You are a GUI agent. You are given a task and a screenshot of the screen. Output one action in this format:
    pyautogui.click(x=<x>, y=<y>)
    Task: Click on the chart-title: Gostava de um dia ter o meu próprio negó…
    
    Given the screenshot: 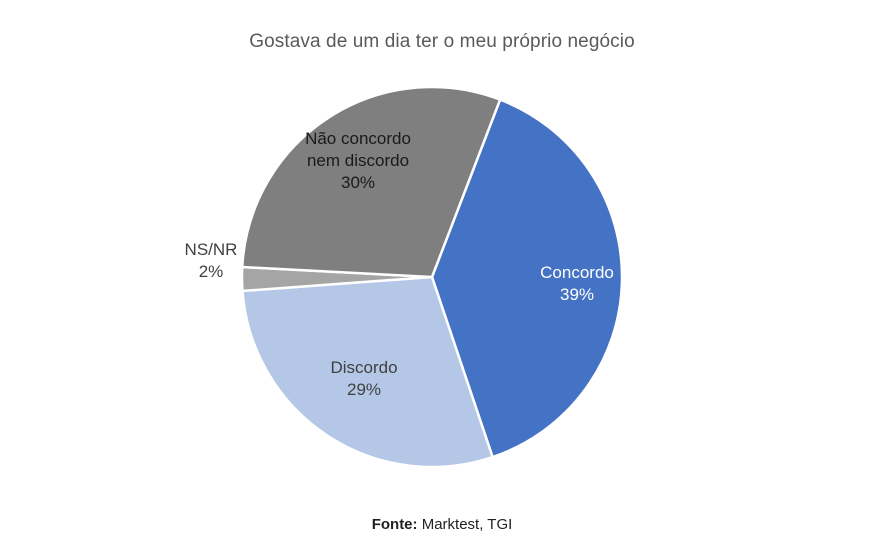 What is the action you would take?
    pyautogui.click(x=442, y=41)
    